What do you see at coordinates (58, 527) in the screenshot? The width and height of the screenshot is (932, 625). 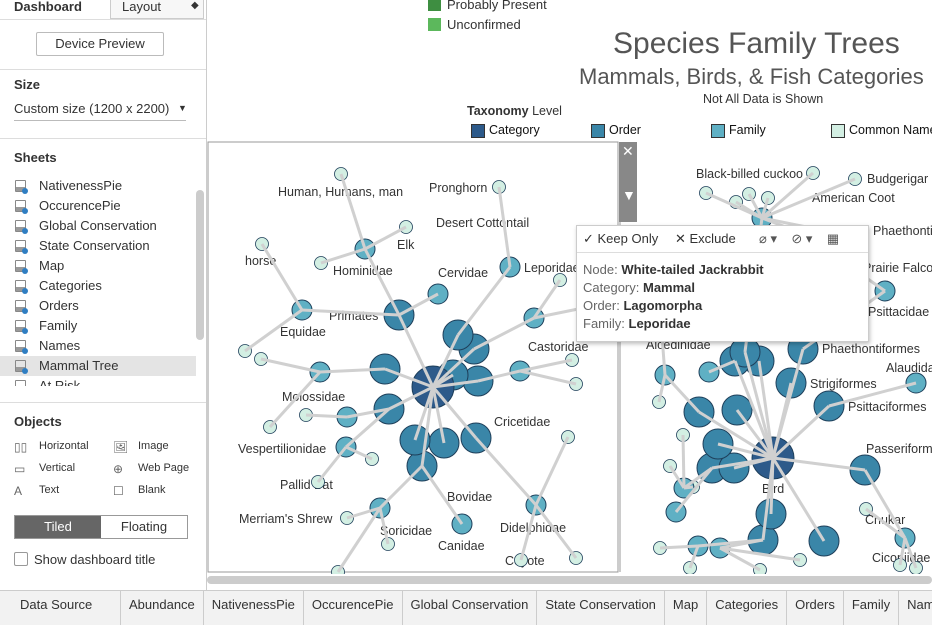 I see `toggle-option: Tiled` at bounding box center [58, 527].